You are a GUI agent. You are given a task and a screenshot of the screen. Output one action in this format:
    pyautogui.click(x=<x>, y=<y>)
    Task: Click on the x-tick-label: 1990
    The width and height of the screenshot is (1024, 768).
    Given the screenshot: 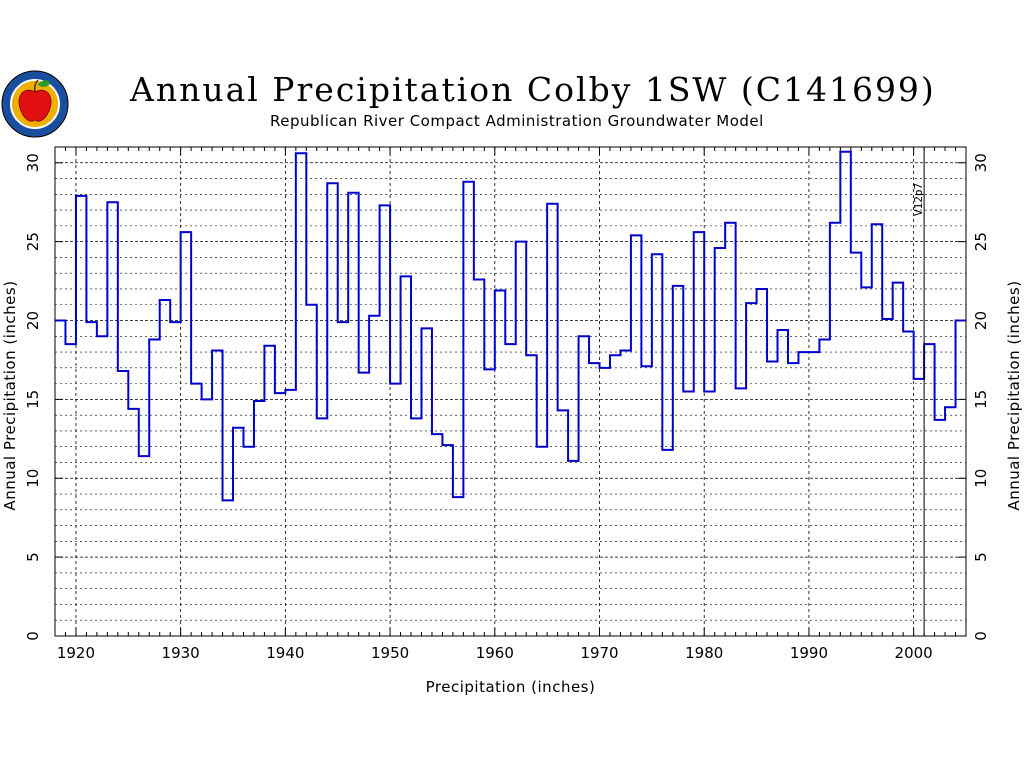 What is the action you would take?
    pyautogui.click(x=809, y=653)
    